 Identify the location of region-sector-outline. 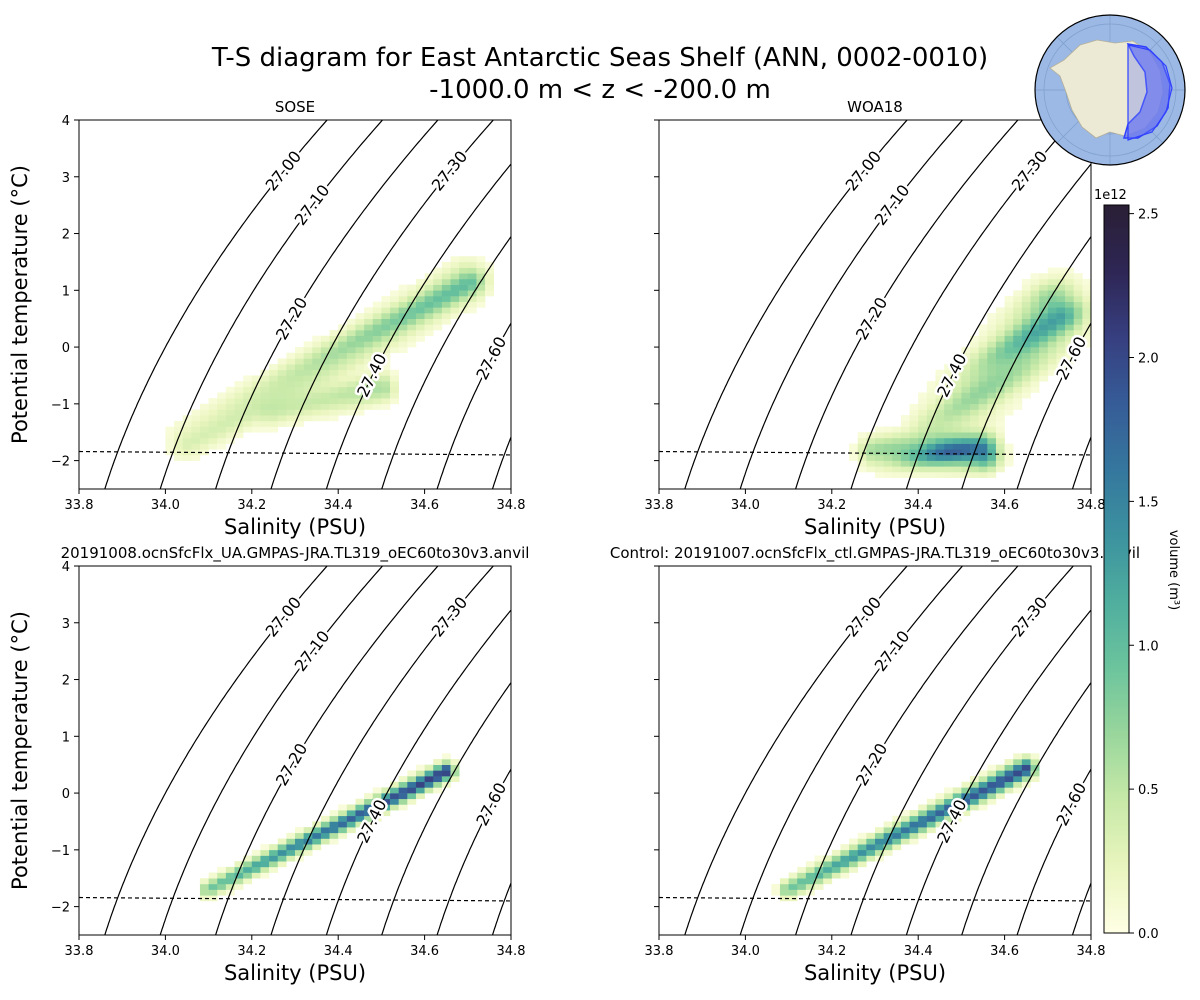
(1150, 92).